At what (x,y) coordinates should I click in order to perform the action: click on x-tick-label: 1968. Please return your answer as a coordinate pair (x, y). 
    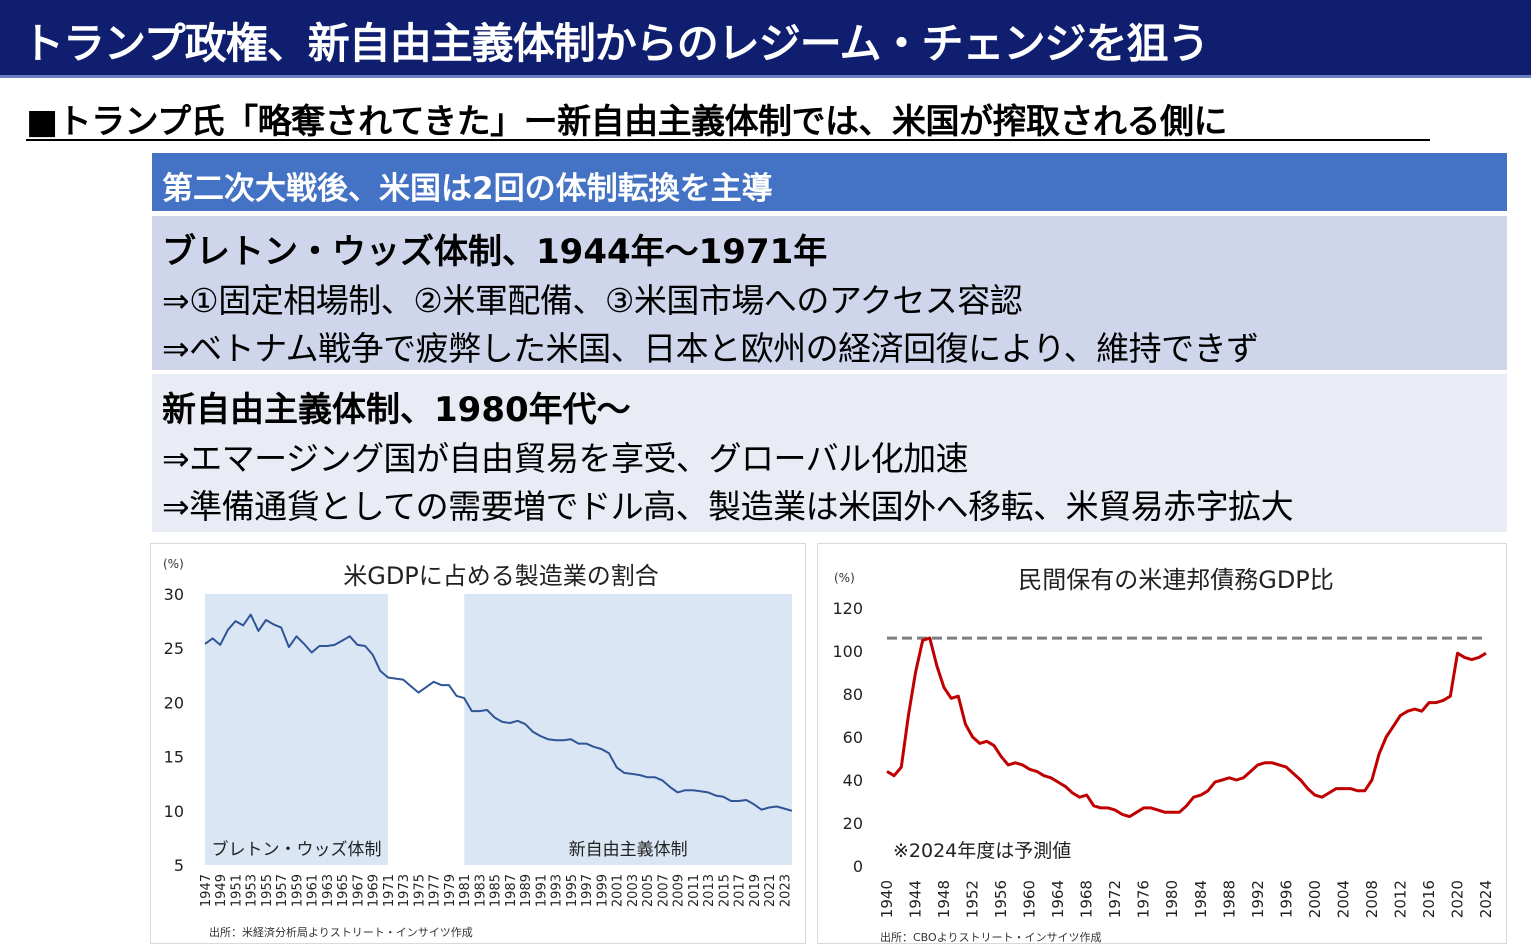
    Looking at the image, I should click on (1087, 899).